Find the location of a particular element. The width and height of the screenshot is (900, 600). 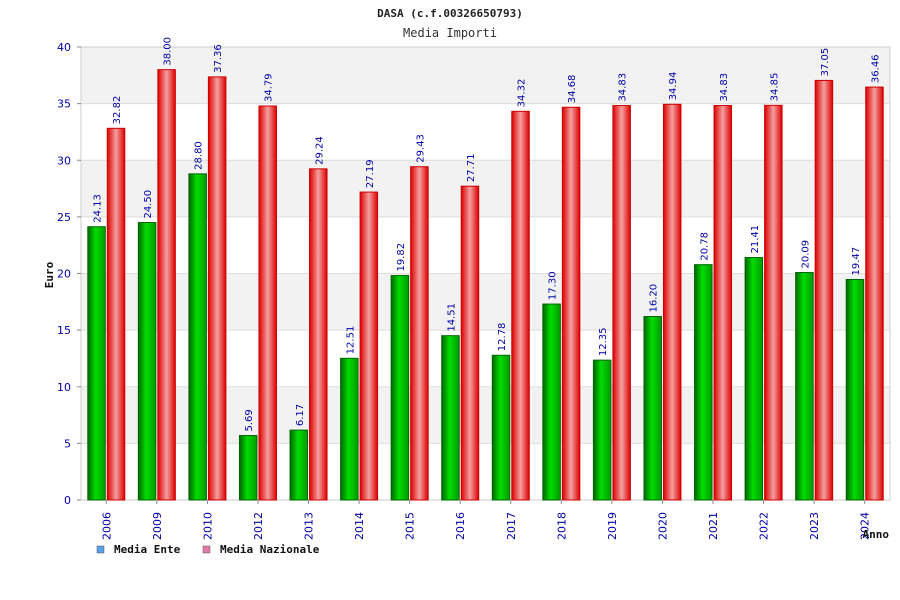

x-tick-label: 2012 is located at coordinates (258, 526).